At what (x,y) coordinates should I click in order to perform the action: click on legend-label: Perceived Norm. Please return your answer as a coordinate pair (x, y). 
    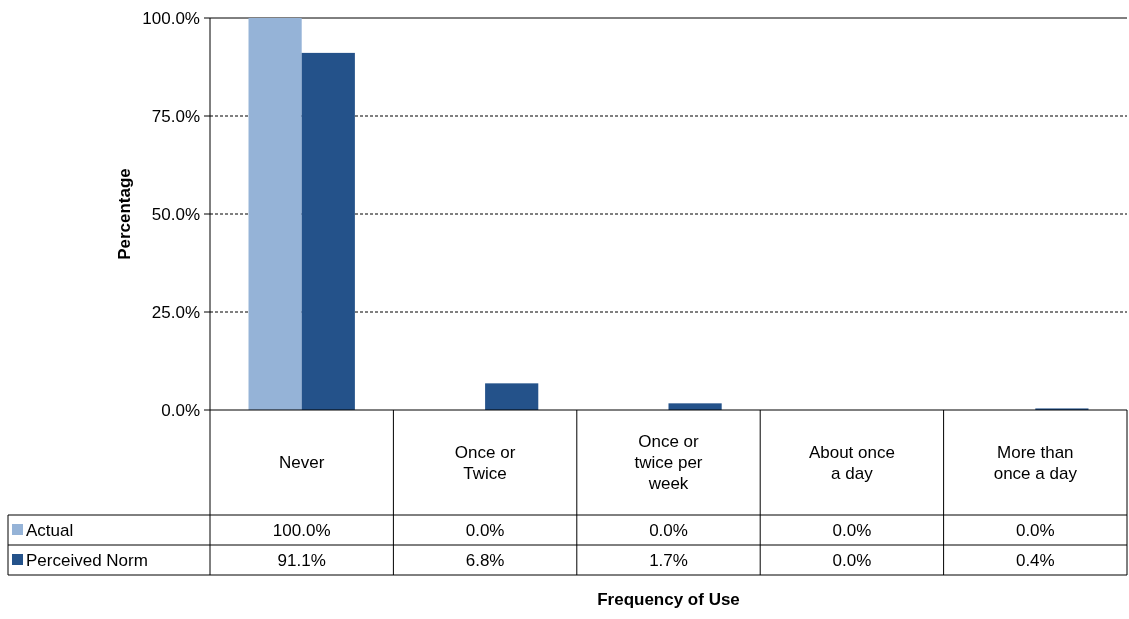
    Looking at the image, I should click on (87, 560).